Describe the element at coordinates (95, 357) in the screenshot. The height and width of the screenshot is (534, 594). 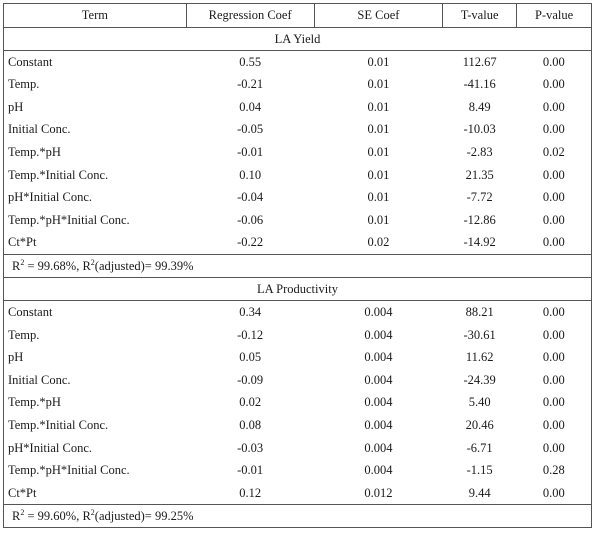
I see `term-cell: pH` at that location.